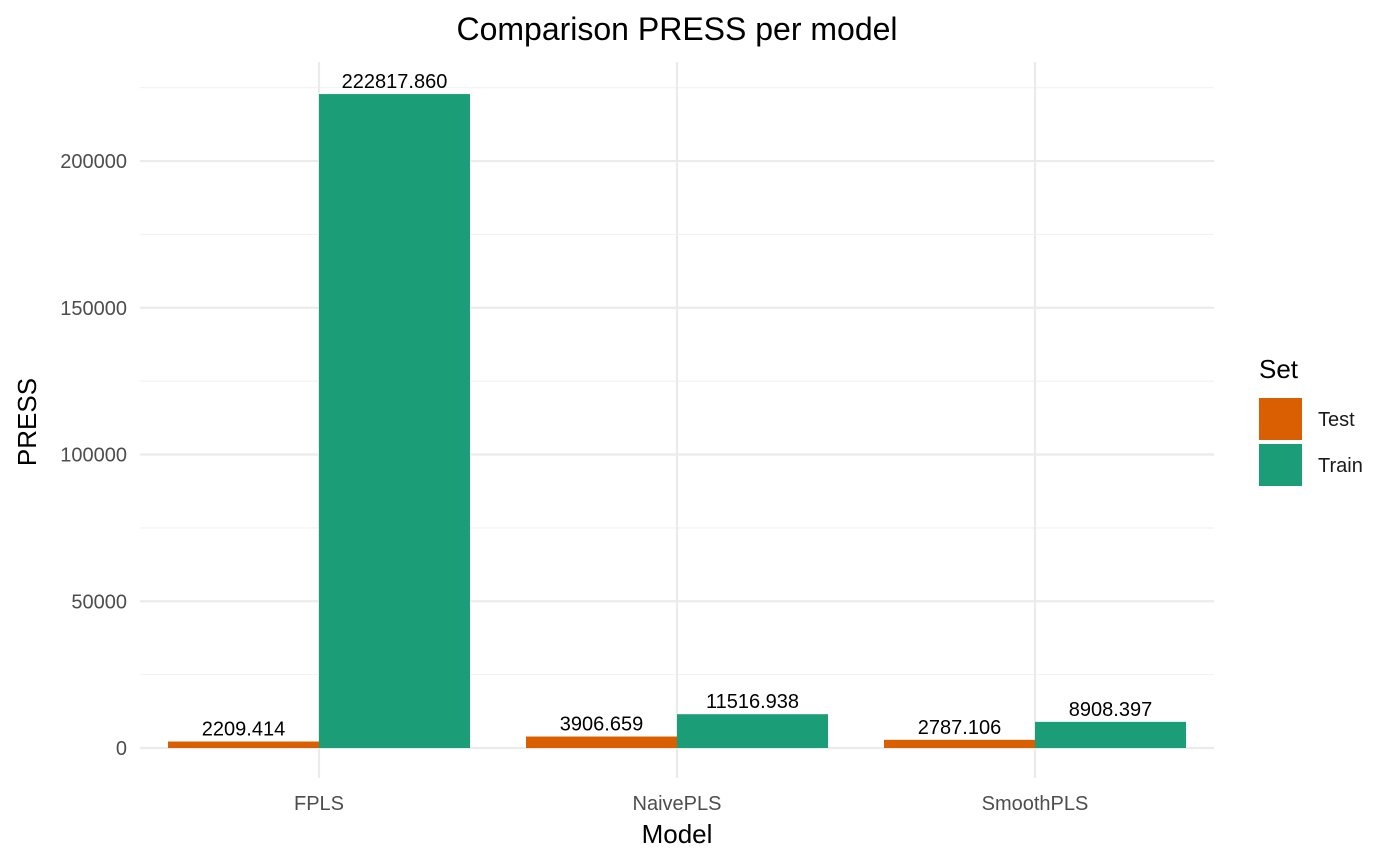 This screenshot has height=865, width=1400. I want to click on legend: Set Test Train, so click(1311, 420).